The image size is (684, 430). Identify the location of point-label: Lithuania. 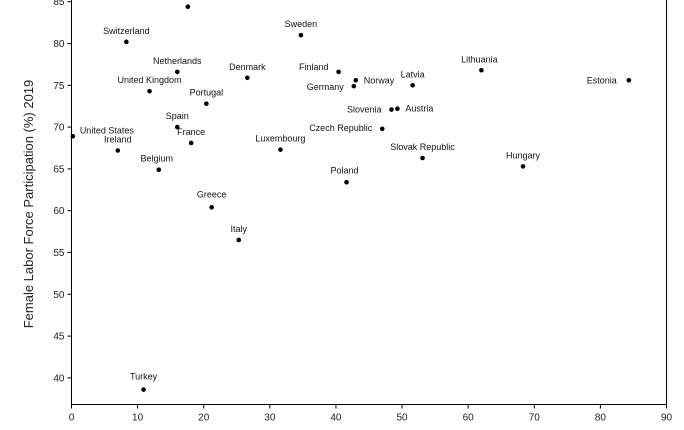
(479, 59).